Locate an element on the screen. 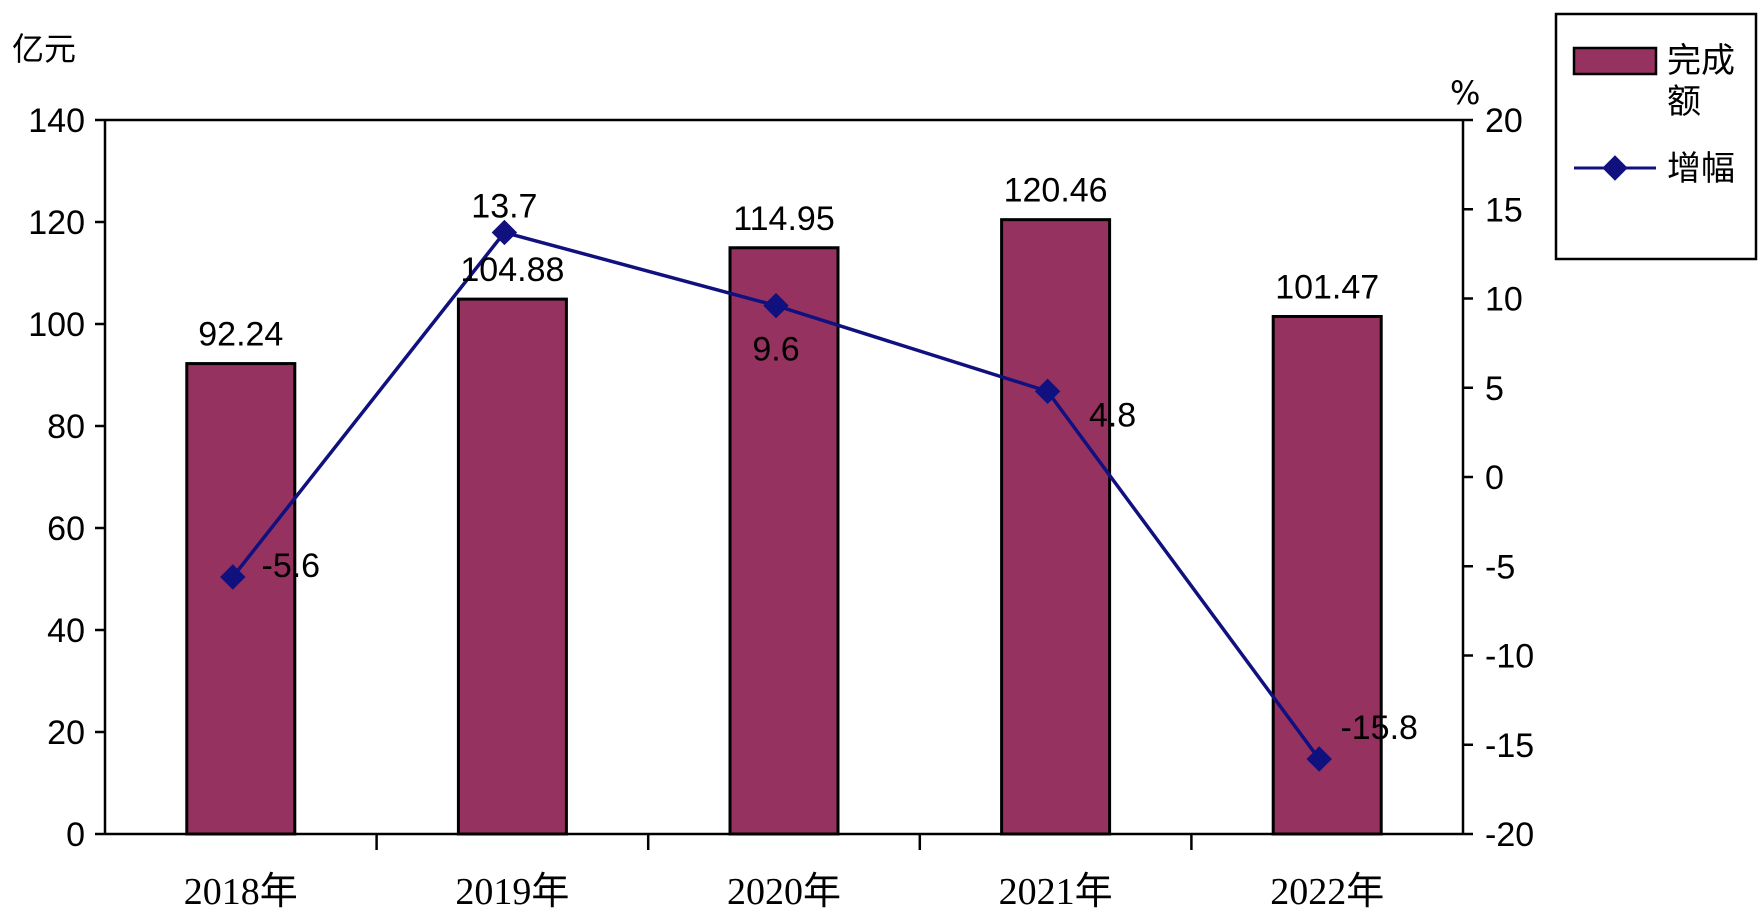 Image resolution: width=1761 pixels, height=917 pixels. right-tick-label-1: -15 is located at coordinates (1509, 746).